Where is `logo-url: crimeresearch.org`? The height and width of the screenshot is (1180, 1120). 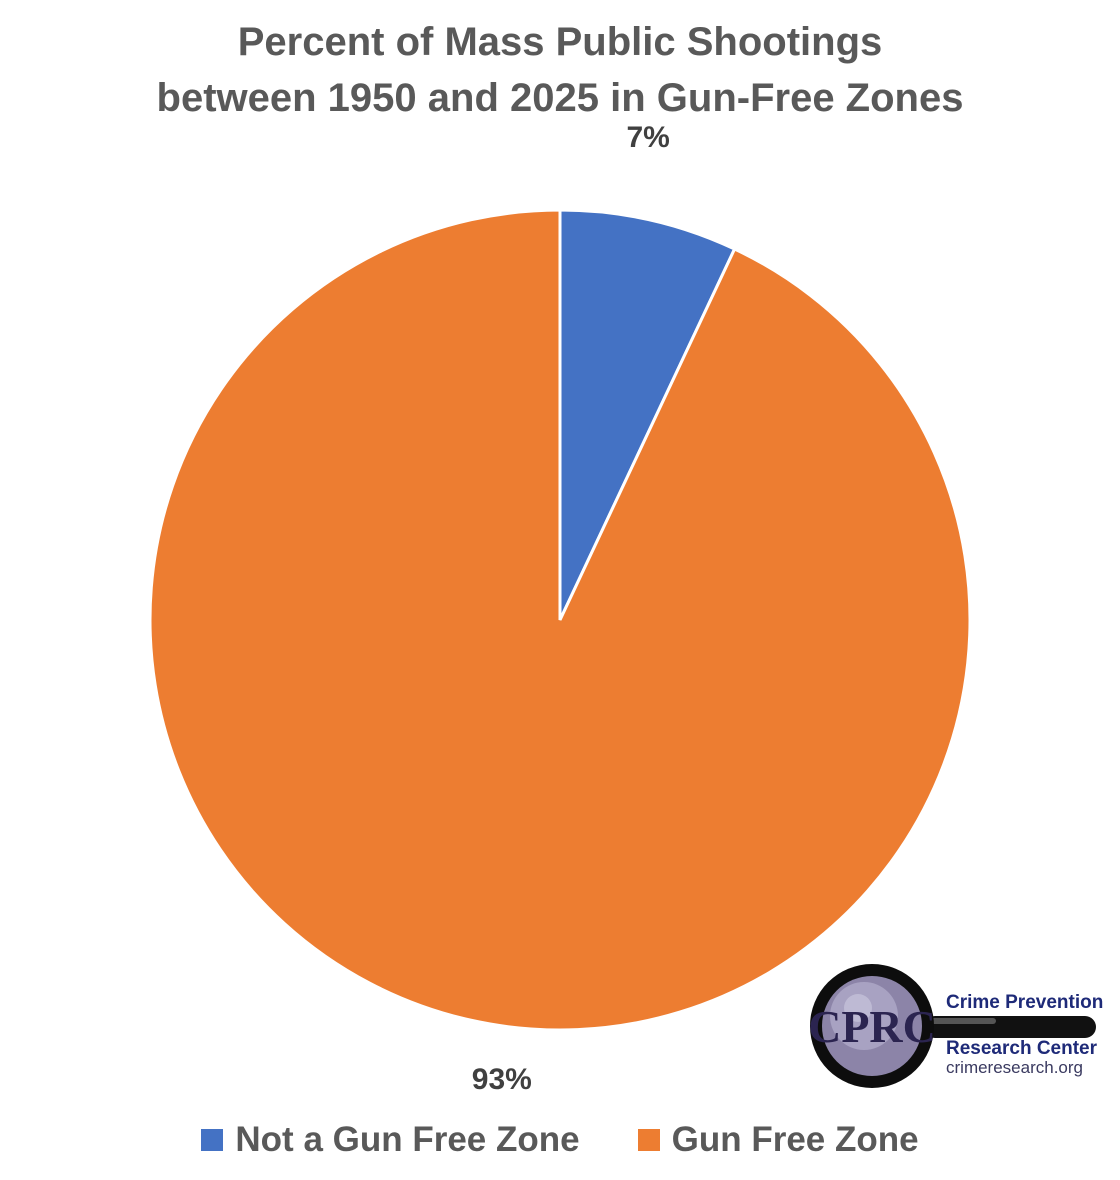 logo-url: crimeresearch.org is located at coordinates (1014, 1067).